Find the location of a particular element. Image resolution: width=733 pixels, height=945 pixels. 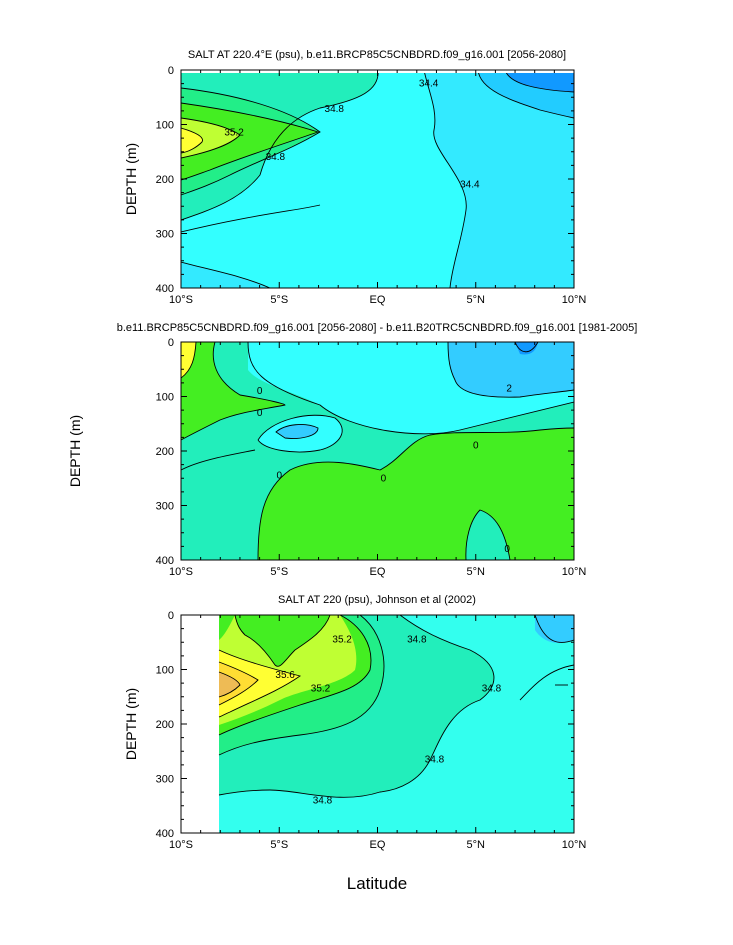

p1-fill-right is located at coordinates (499, 179).